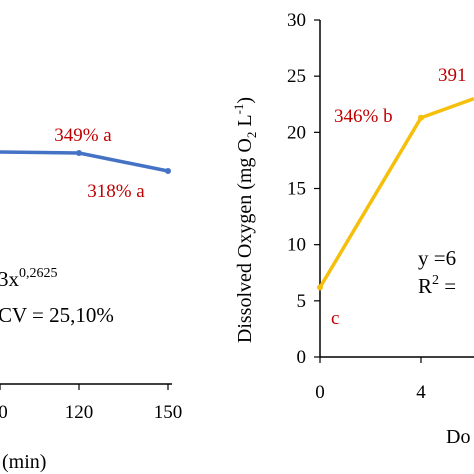 Image resolution: width=474 pixels, height=474 pixels. Describe the element at coordinates (24, 462) in the screenshot. I see `left-x-axis-title: (min)` at that location.